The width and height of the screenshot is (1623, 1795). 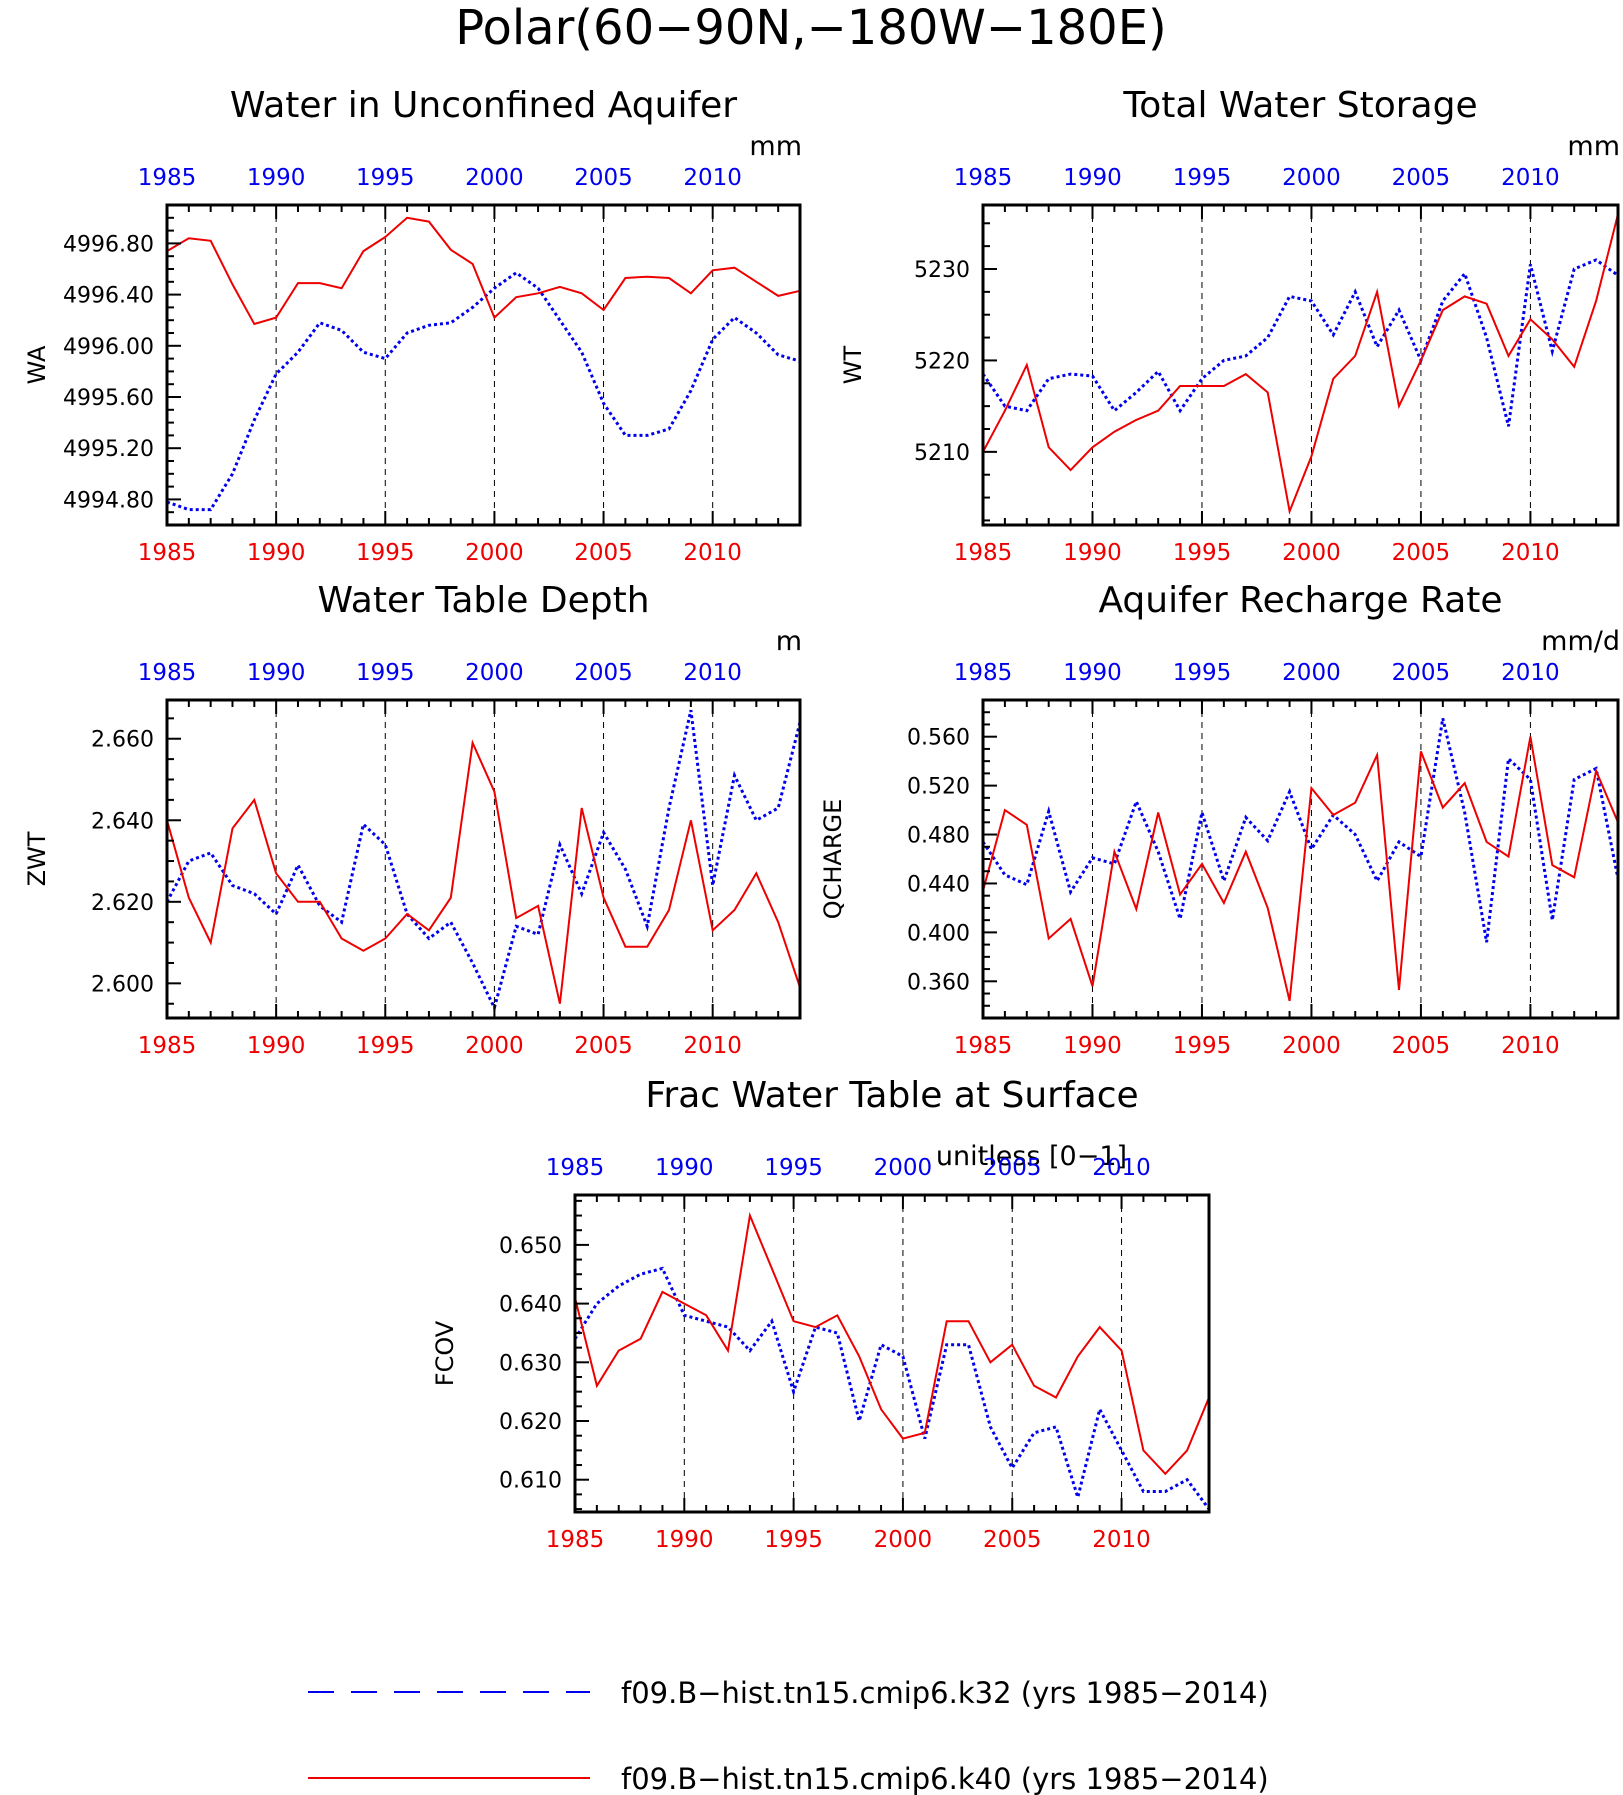 What do you see at coordinates (942, 453) in the screenshot?
I see `y-tick-label: 5210` at bounding box center [942, 453].